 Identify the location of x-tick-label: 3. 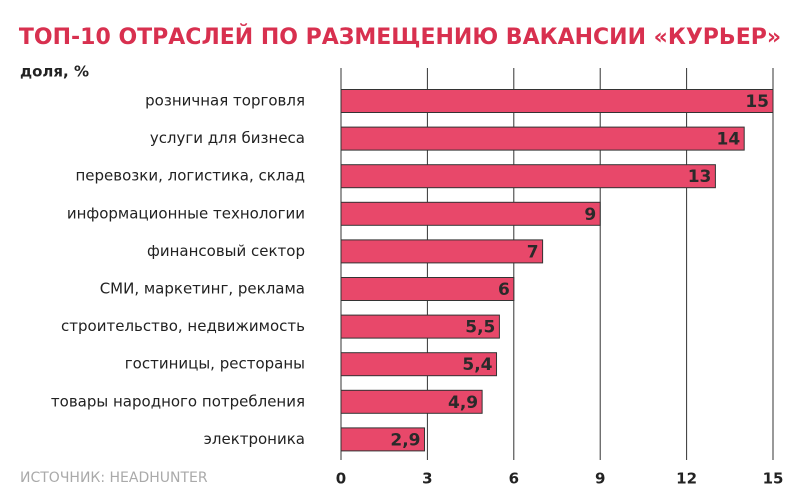
(427, 479).